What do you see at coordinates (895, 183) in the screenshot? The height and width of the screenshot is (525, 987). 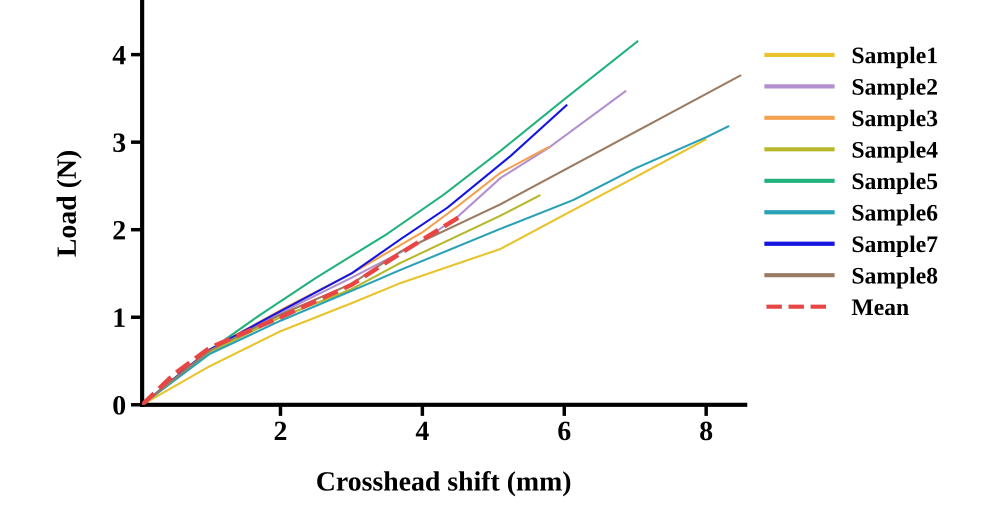 I see `legend-label: Sample5` at bounding box center [895, 183].